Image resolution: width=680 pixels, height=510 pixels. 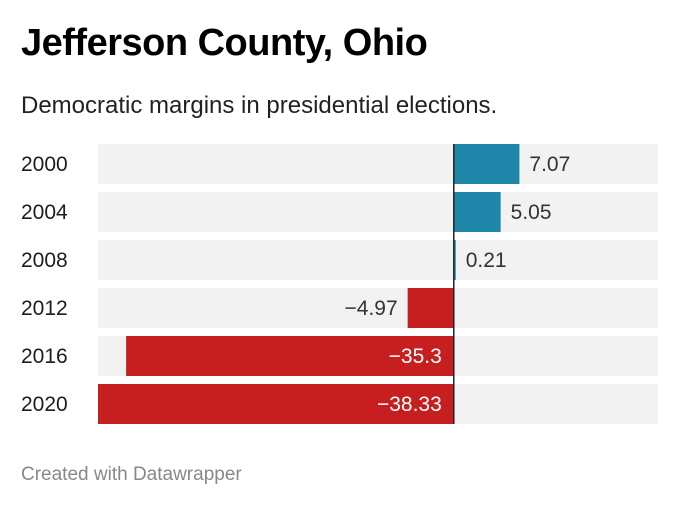 I want to click on value-label: −35.3, so click(x=415, y=356).